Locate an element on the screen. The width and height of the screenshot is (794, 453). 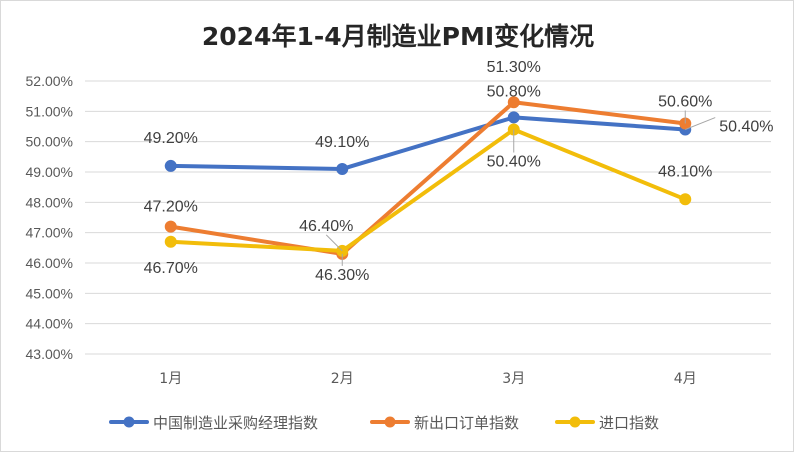
legend: 中国制造业采购经理指数 新出口订单指数 进口指数 is located at coordinates (384, 423).